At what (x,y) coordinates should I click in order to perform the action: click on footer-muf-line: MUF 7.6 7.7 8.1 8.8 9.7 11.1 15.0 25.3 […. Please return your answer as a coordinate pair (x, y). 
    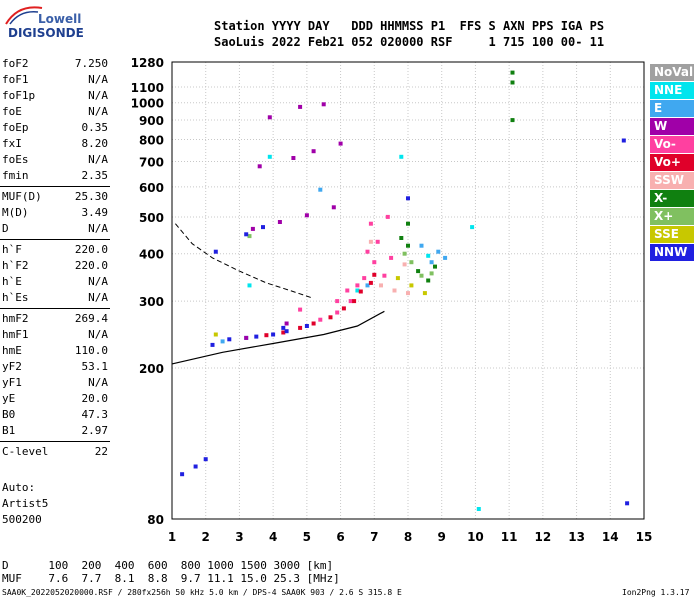
    Looking at the image, I should click on (171, 578).